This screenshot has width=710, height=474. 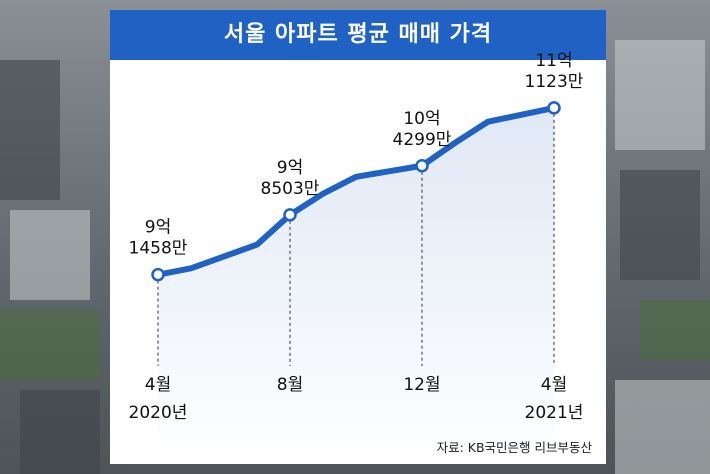 What do you see at coordinates (554, 82) in the screenshot?
I see `data-label: 1123만` at bounding box center [554, 82].